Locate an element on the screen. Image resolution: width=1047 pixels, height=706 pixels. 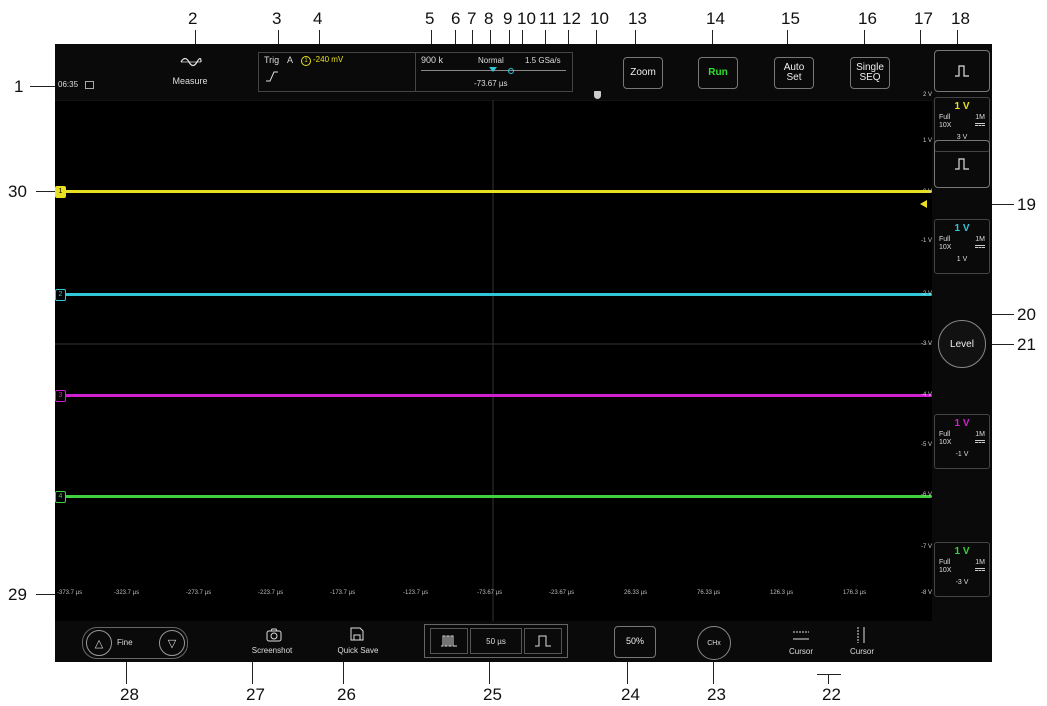
screenshot-button: Screenshot is located at coordinates (272, 650).